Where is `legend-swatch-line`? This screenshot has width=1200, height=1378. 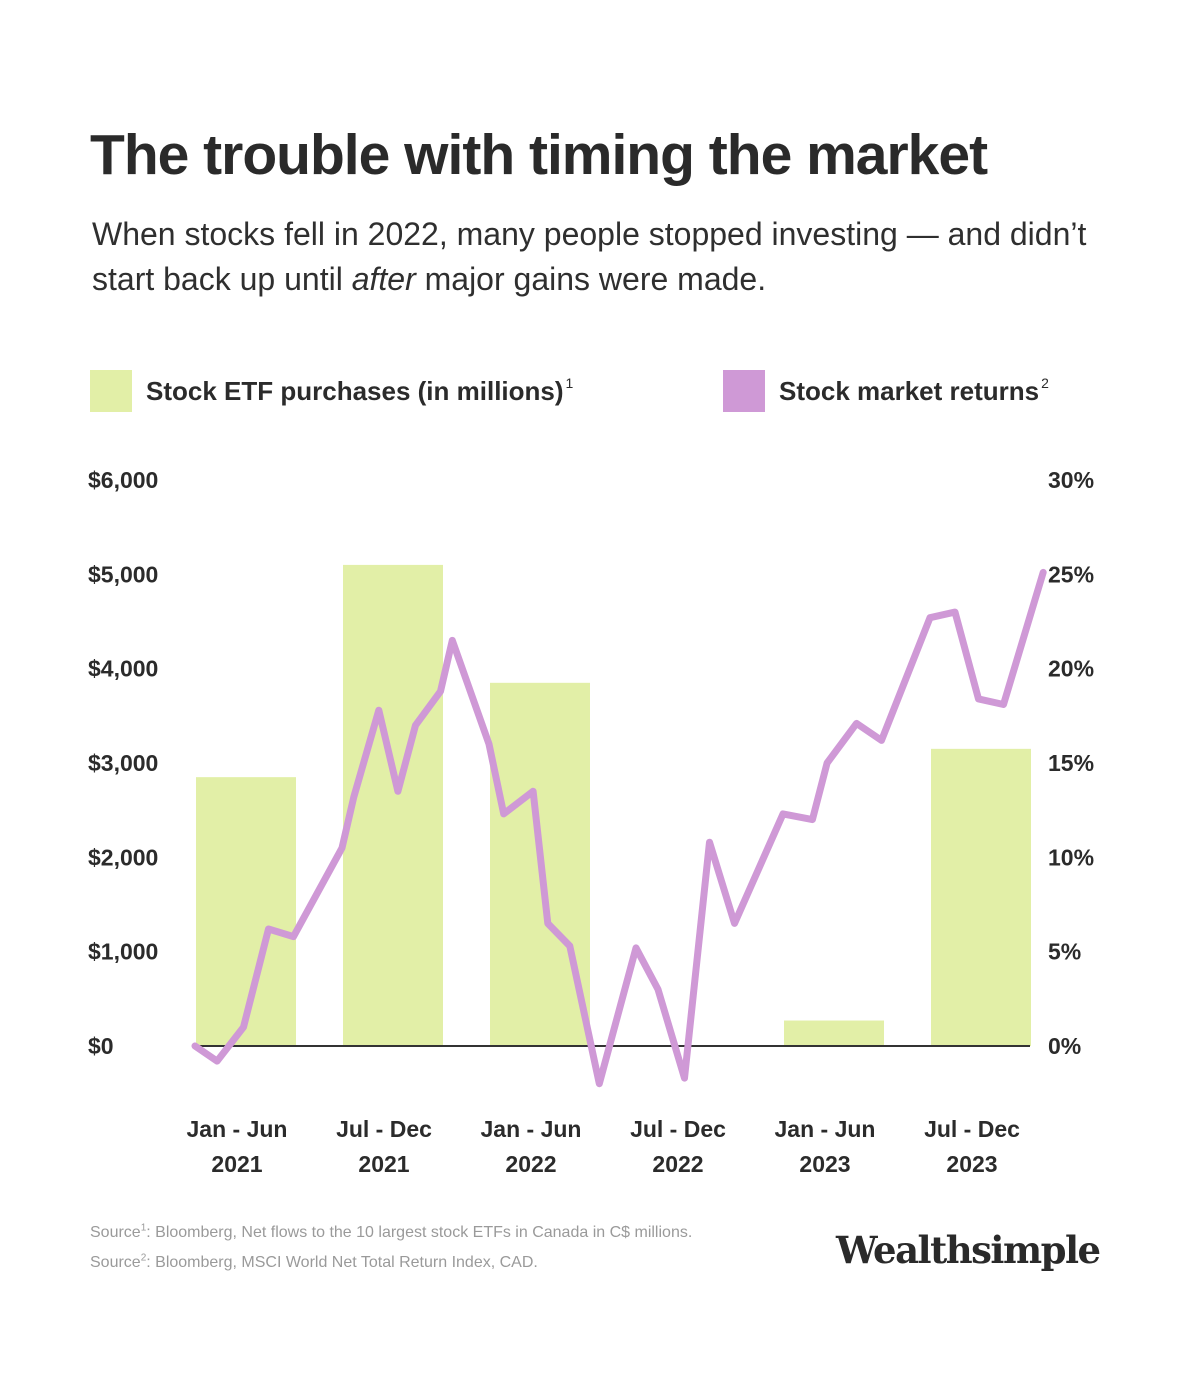 legend-swatch-line is located at coordinates (744, 391).